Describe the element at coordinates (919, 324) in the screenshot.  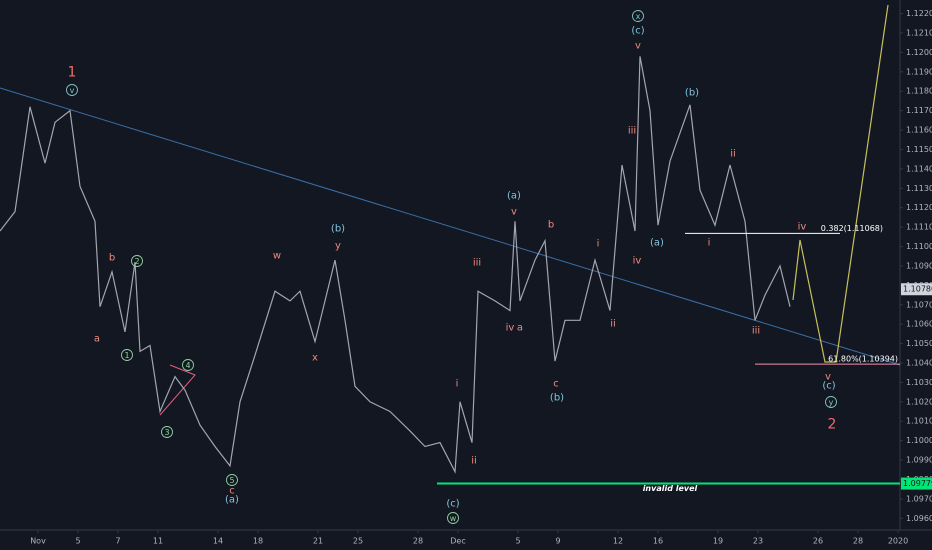
I see `y-tick-label: 1.10600` at that location.